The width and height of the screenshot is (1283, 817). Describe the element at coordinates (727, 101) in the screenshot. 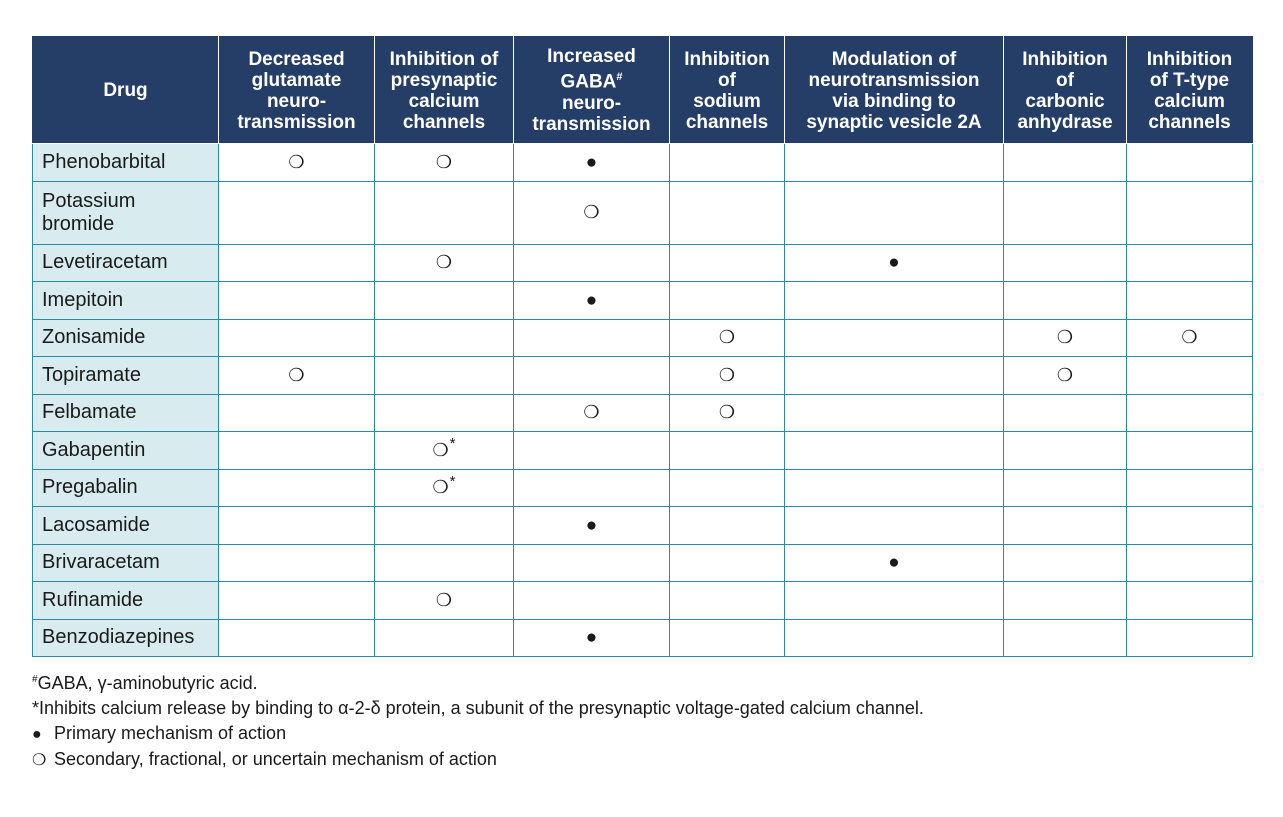

I see `column-header-line: sodium` at that location.